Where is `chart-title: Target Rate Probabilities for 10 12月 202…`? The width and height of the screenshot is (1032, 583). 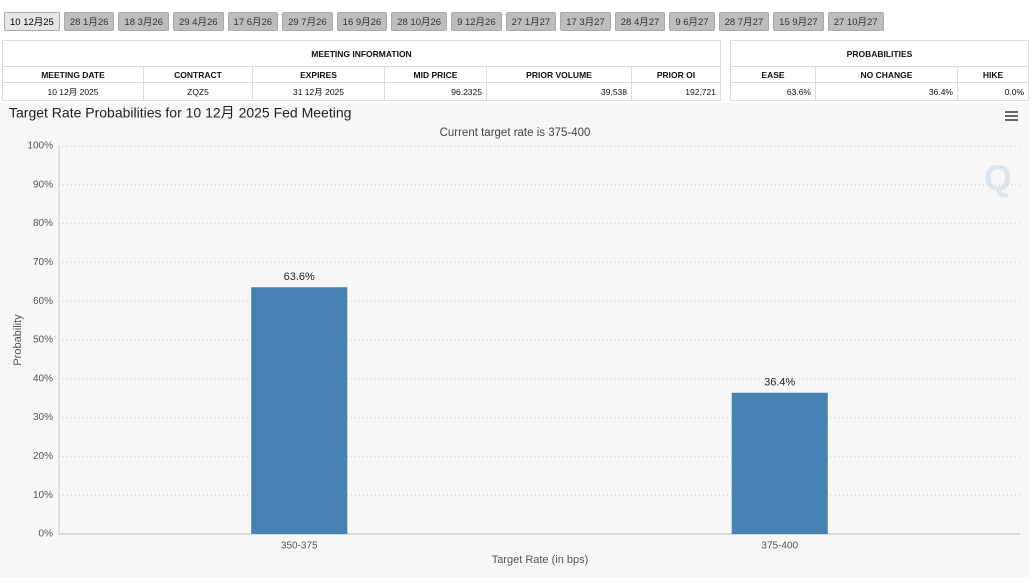 chart-title: Target Rate Probabilities for 10 12月 202… is located at coordinates (180, 113).